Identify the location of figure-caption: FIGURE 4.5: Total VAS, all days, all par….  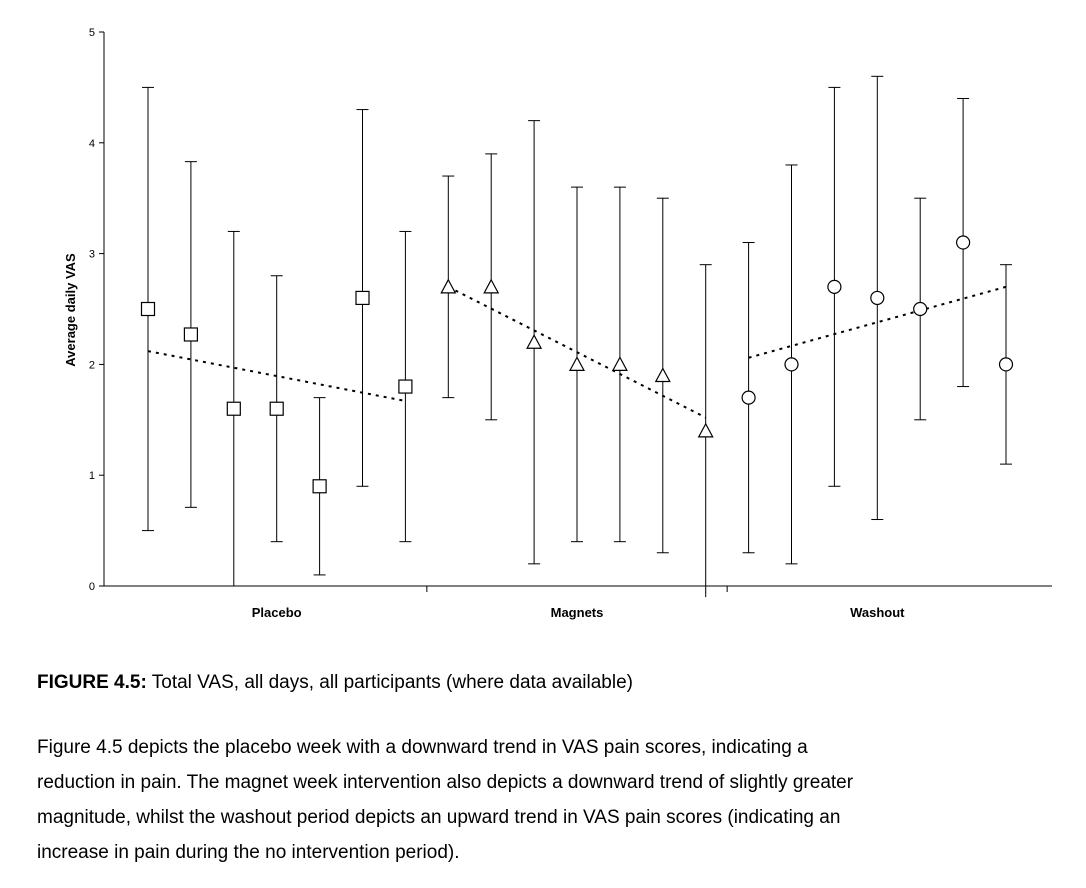
(557, 683).